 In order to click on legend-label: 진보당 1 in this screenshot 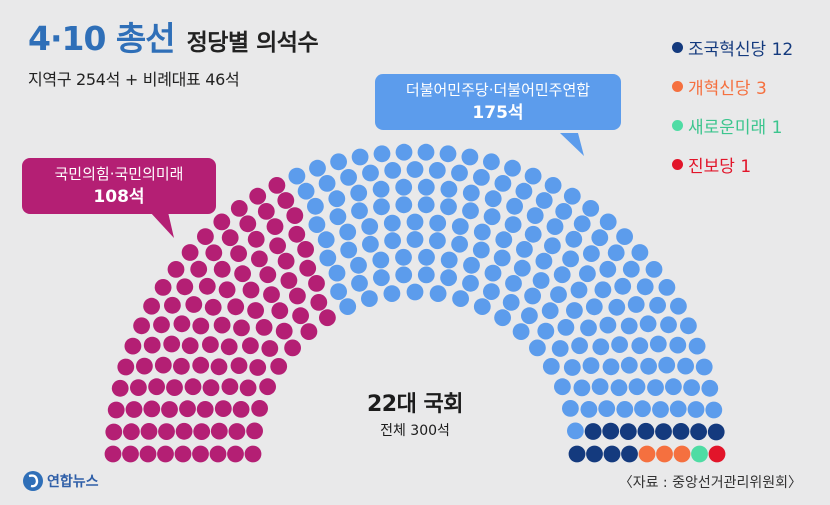, I will do `click(720, 167)`.